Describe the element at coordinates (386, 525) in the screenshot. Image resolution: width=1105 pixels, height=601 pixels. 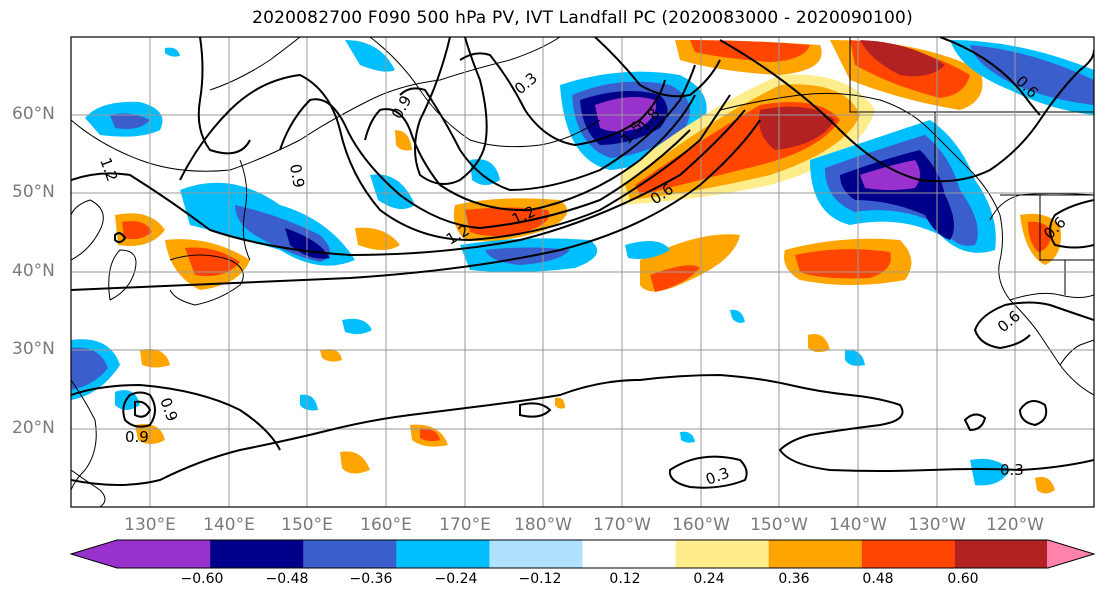
I see `lon-label-160e: 160°E` at that location.